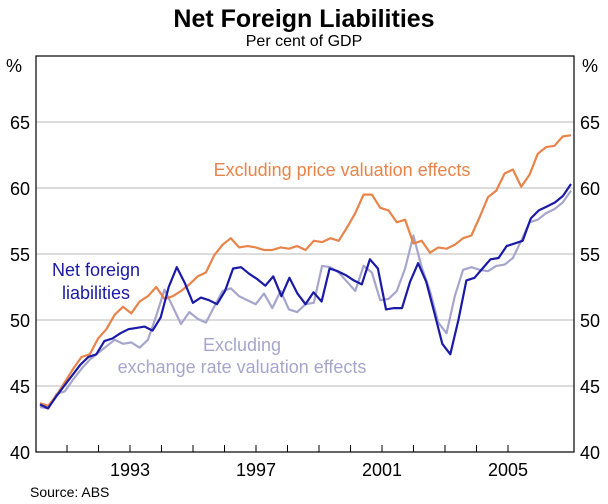 The image size is (608, 504). I want to click on series-label-excluding-price: Excluding price valuation effects, so click(342, 170).